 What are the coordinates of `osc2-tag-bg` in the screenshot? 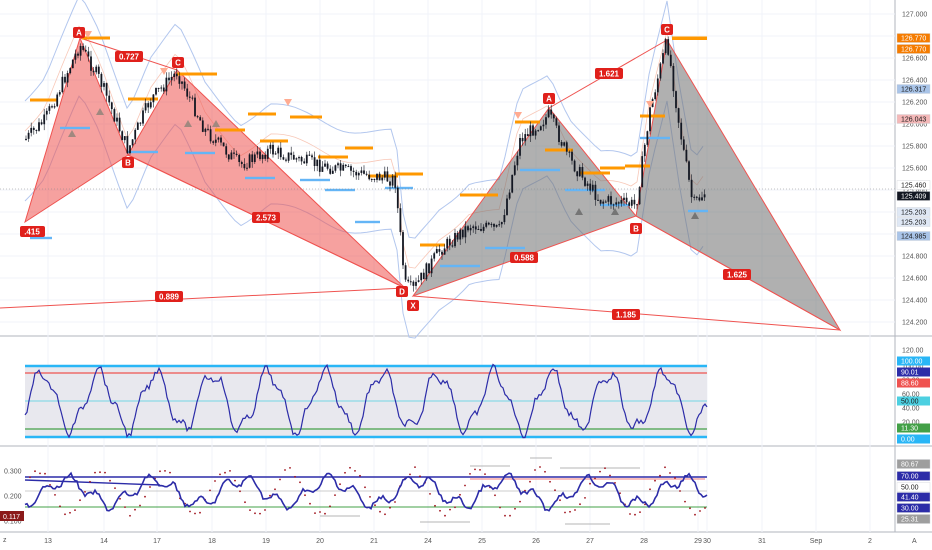 It's located at (913, 464).